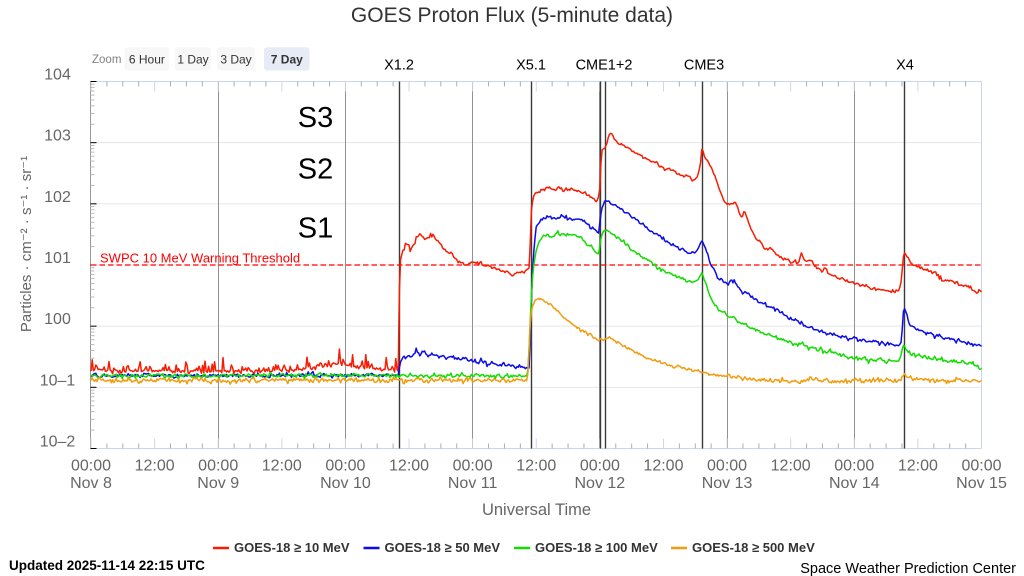 The height and width of the screenshot is (576, 1024). What do you see at coordinates (106, 60) in the screenshot?
I see `svg-text: Zoom` at bounding box center [106, 60].